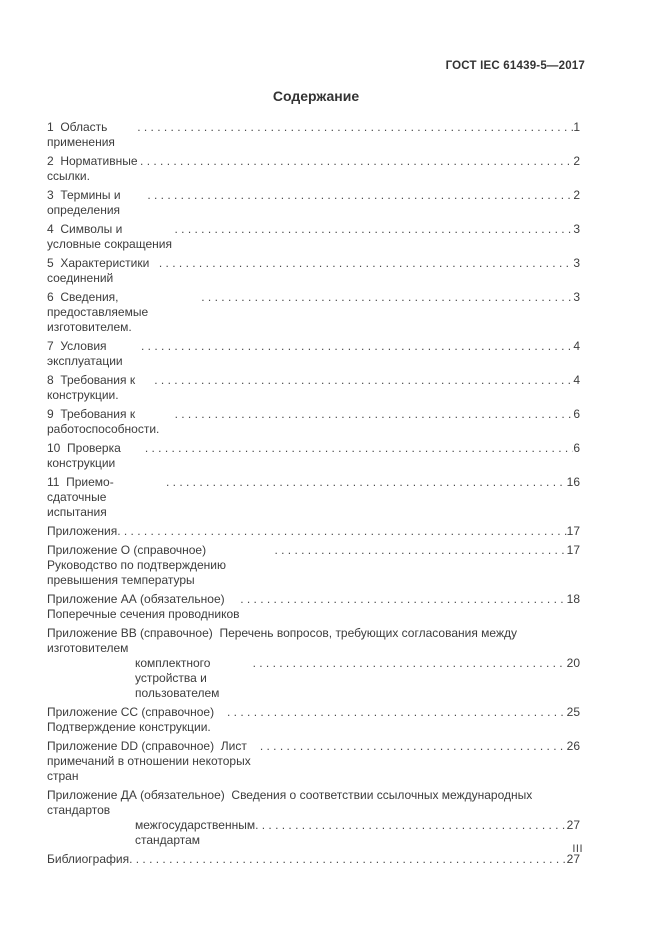 The width and height of the screenshot is (661, 935). Describe the element at coordinates (177, 678) in the screenshot. I see `toc-entry-text-continuation: комплектного устройства и пользователем` at that location.